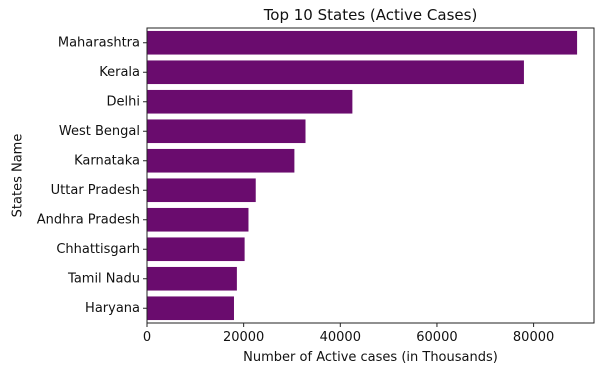 This screenshot has width=596, height=370. Describe the element at coordinates (226, 131) in the screenshot. I see `bar-west-bengal` at that location.